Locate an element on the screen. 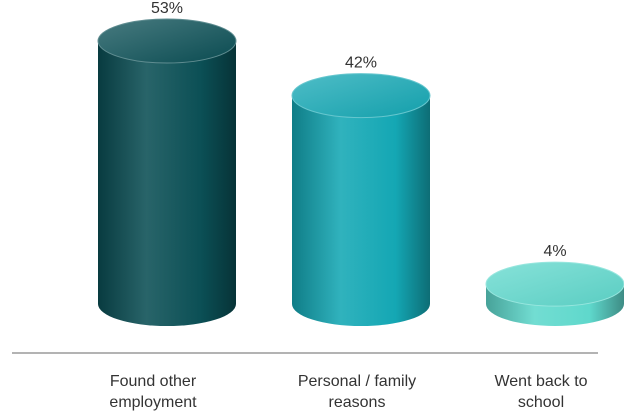 This screenshot has height=412, width=624. category-label-2-line-2: reasons is located at coordinates (357, 402).